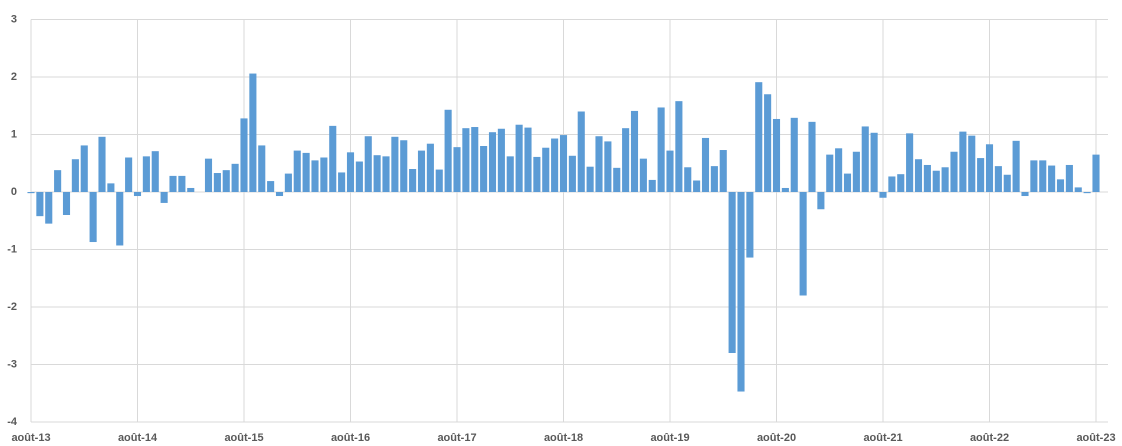 The width and height of the screenshot is (1122, 446). Describe the element at coordinates (776, 438) in the screenshot. I see `x-tick-label: août-20` at that location.